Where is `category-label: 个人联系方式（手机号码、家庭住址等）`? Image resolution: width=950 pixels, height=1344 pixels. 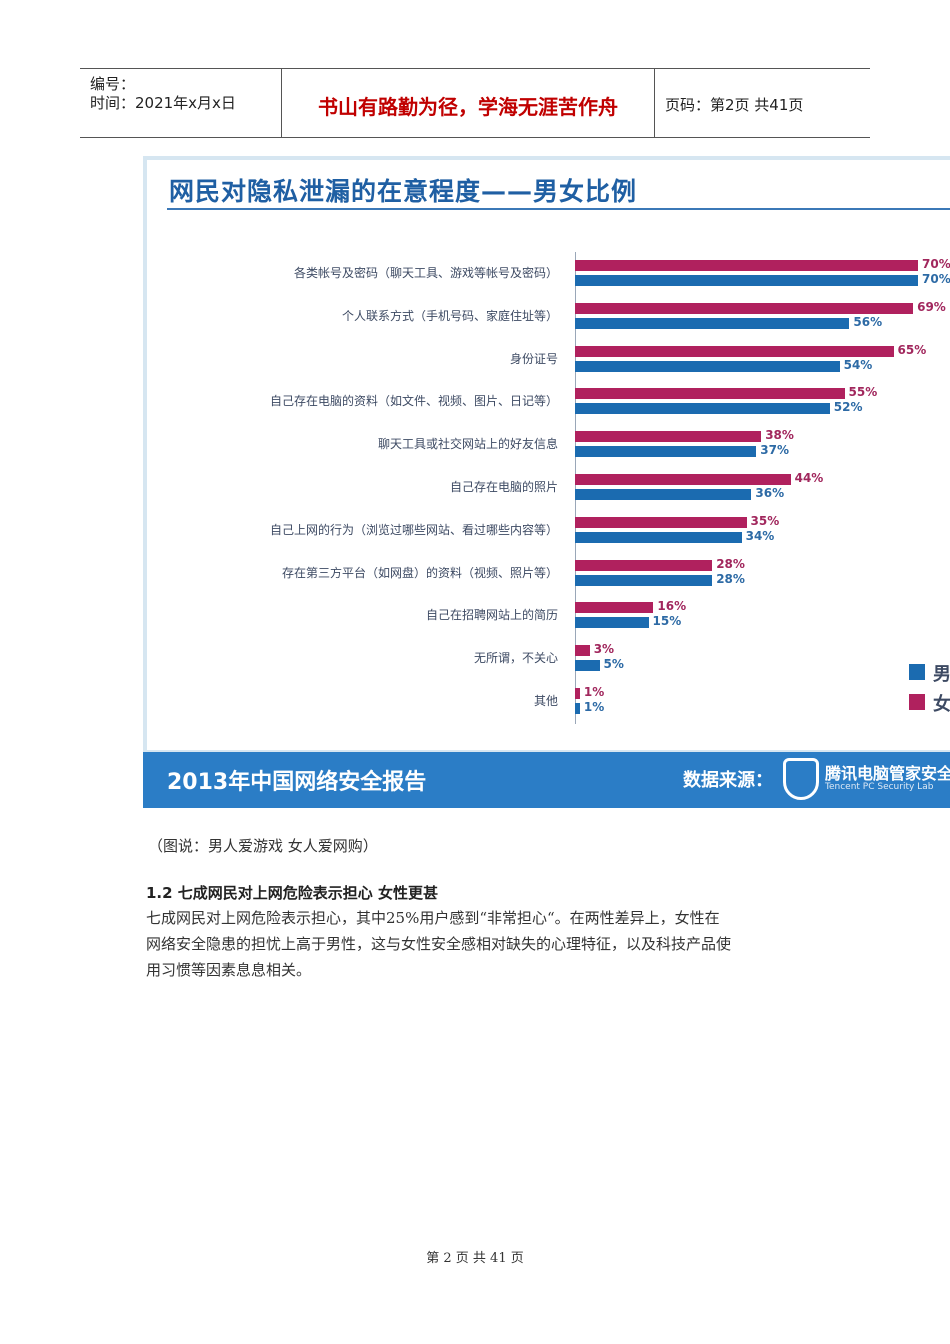 category-label: 个人联系方式（手机号码、家庭住址等） is located at coordinates (449, 315).